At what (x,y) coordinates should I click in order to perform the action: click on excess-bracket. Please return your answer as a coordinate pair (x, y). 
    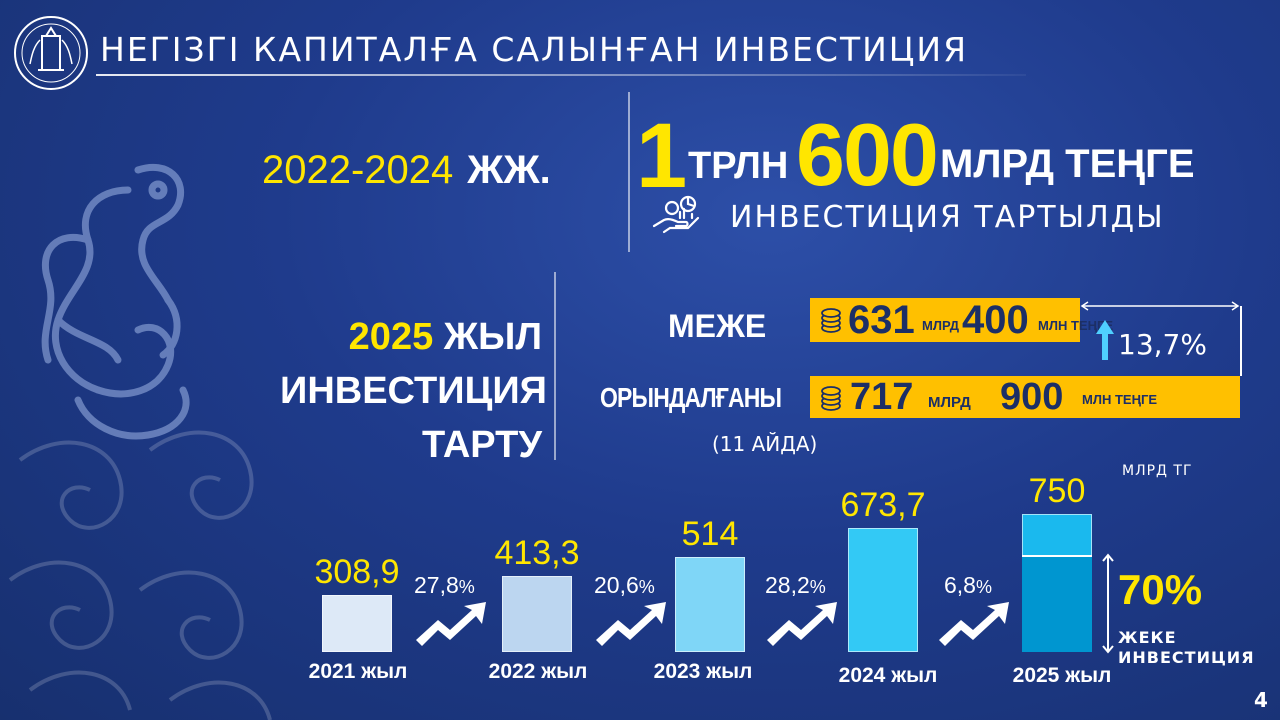
    Looking at the image, I should click on (1160, 306).